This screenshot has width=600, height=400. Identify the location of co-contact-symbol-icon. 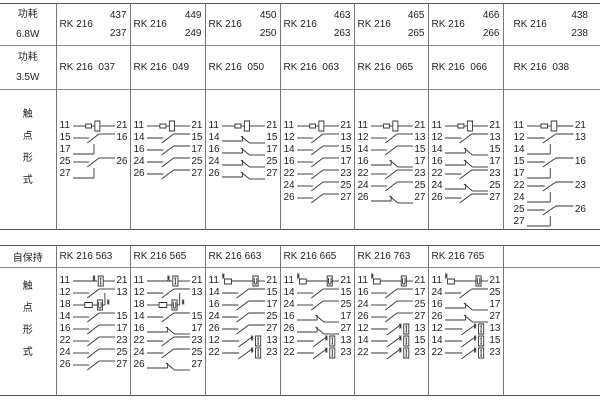
(550, 222).